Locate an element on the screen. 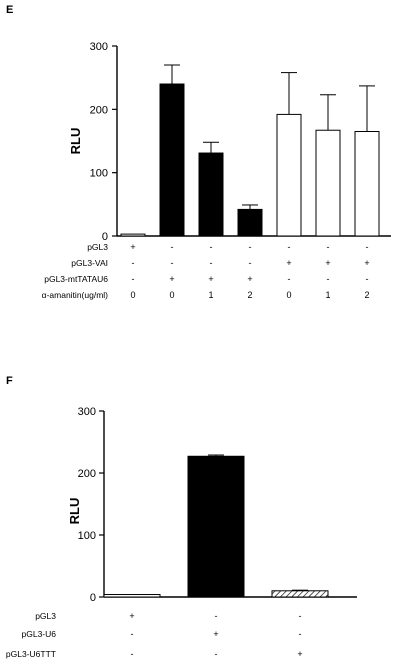  panel-f-y-tick-label: 300 is located at coordinates (87, 412).